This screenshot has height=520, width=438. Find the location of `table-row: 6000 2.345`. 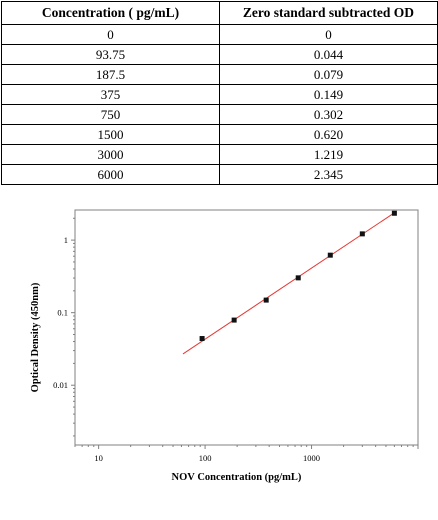

table-row: 6000 2.345 is located at coordinates (219, 174).